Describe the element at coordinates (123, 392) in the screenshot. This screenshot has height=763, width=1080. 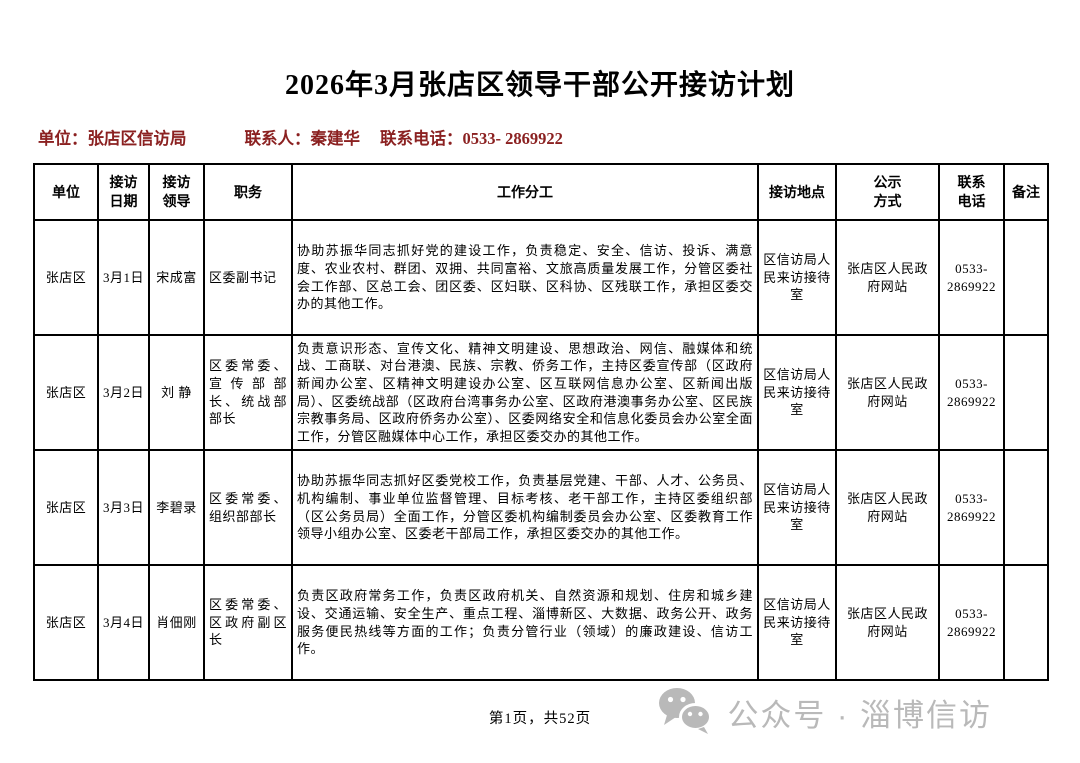
I see `cell-date: 3月2日` at that location.